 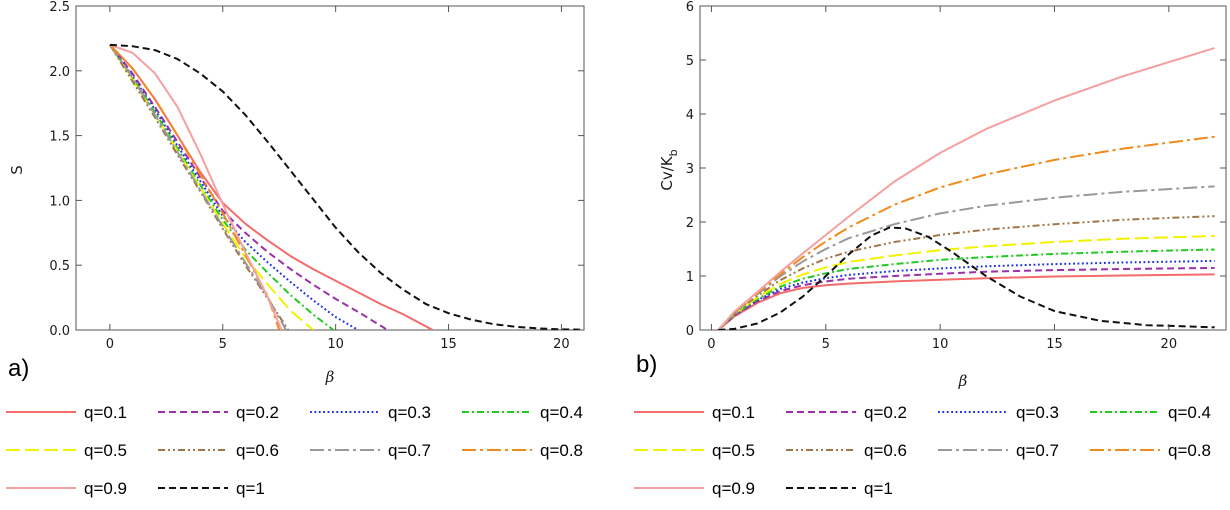 What do you see at coordinates (646, 364) in the screenshot?
I see `panel-label: b)` at bounding box center [646, 364].